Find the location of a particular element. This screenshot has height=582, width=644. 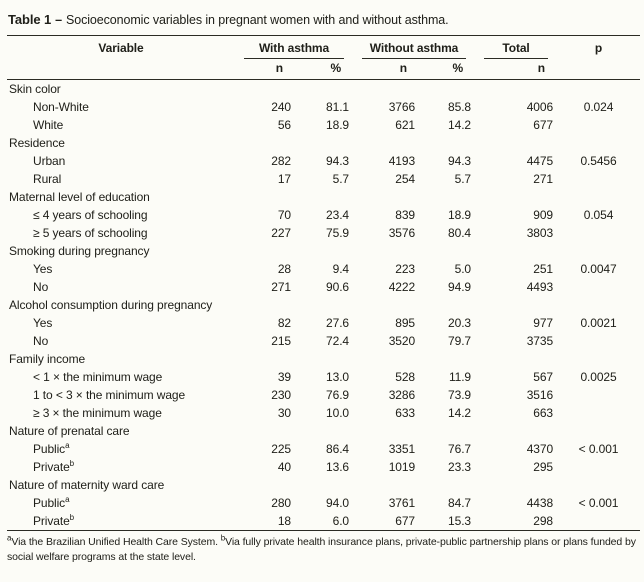

cell-n-without-asthma: 3761 is located at coordinates (402, 503).